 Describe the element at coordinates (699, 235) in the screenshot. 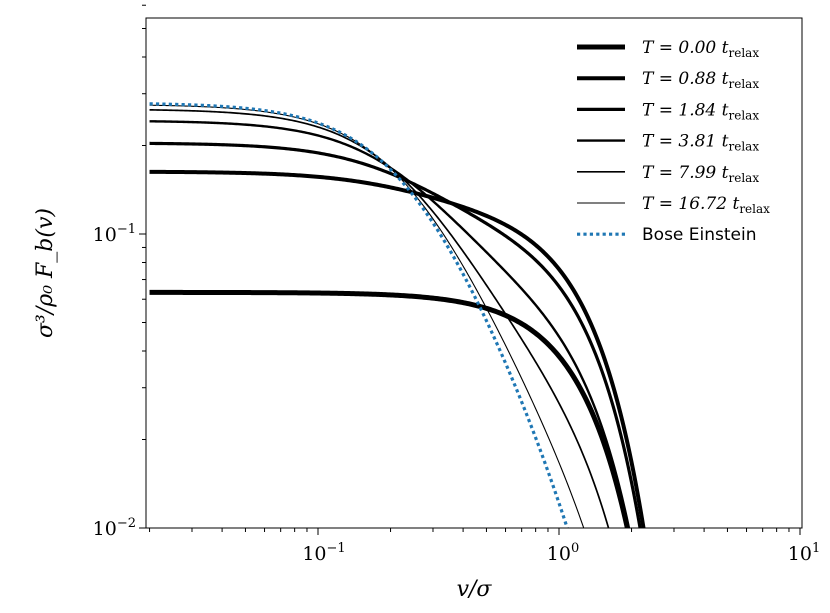

I see `legend-label-7: Bose Einstein` at that location.